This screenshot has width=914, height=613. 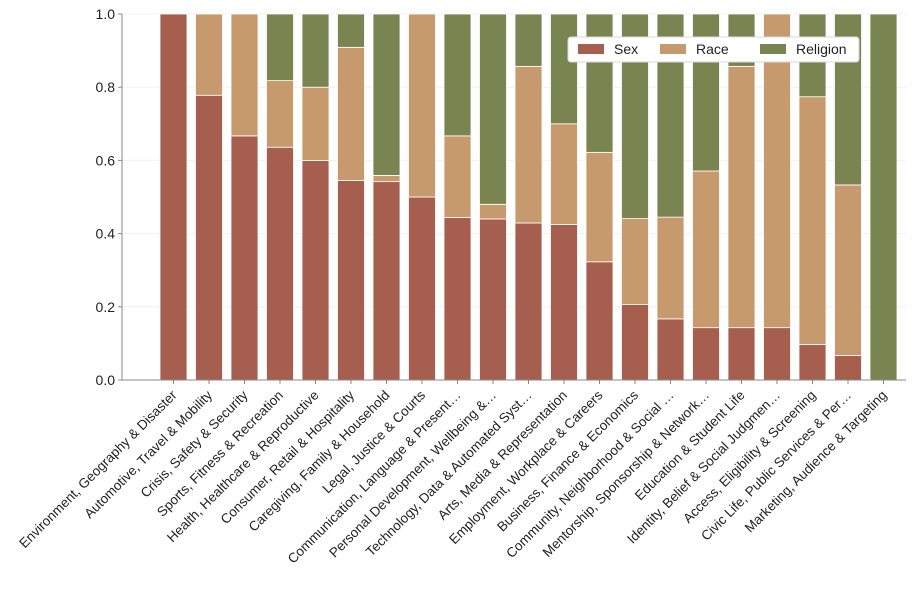 What do you see at coordinates (106, 87) in the screenshot?
I see `y-tick-label: 0.8` at bounding box center [106, 87].